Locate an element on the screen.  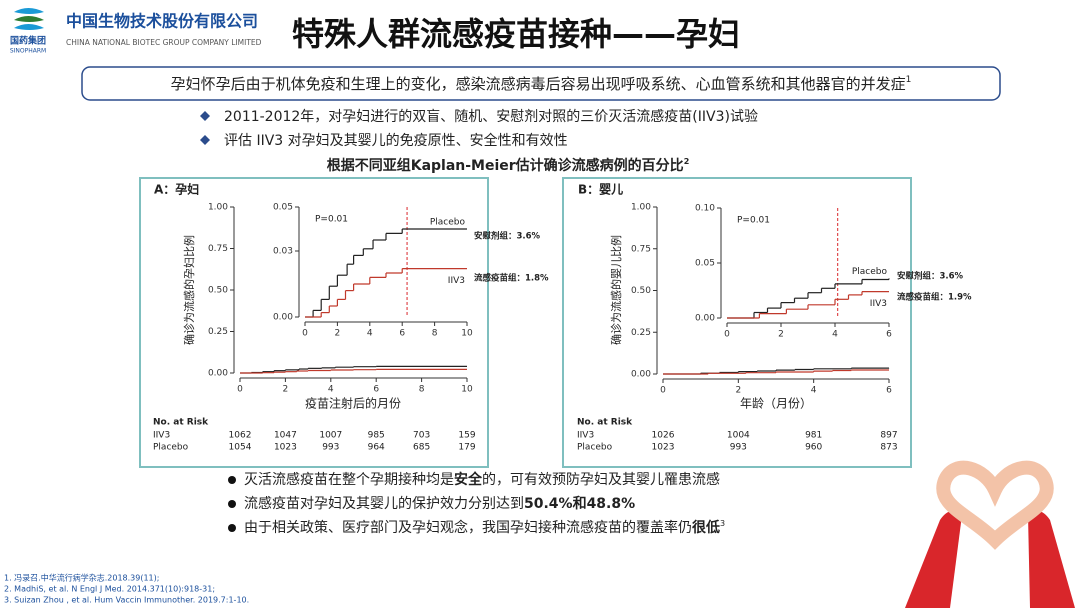
conclusion-sup: 3 is located at coordinates (722, 523).